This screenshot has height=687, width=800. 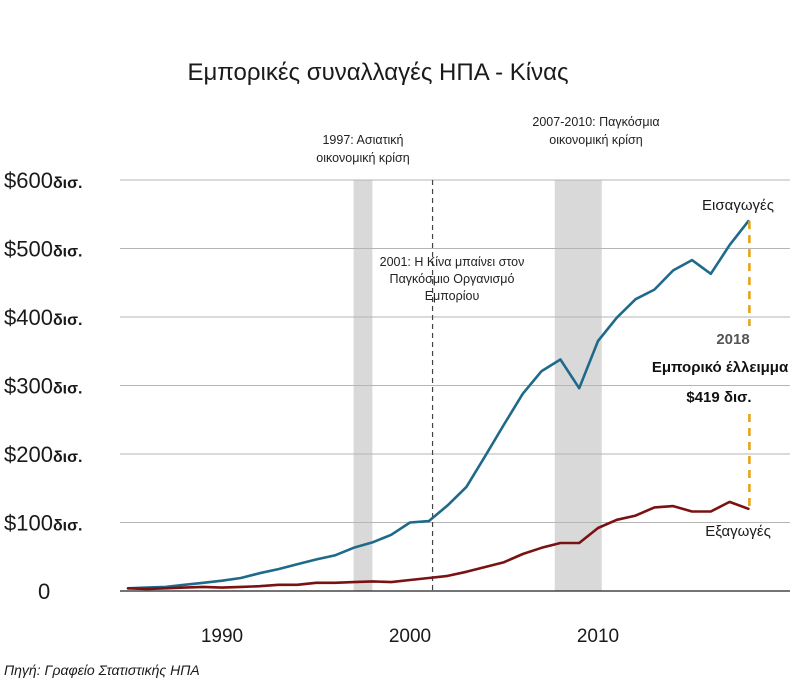 What do you see at coordinates (718, 397) in the screenshot?
I see `deficit-value: $419 δισ.` at bounding box center [718, 397].